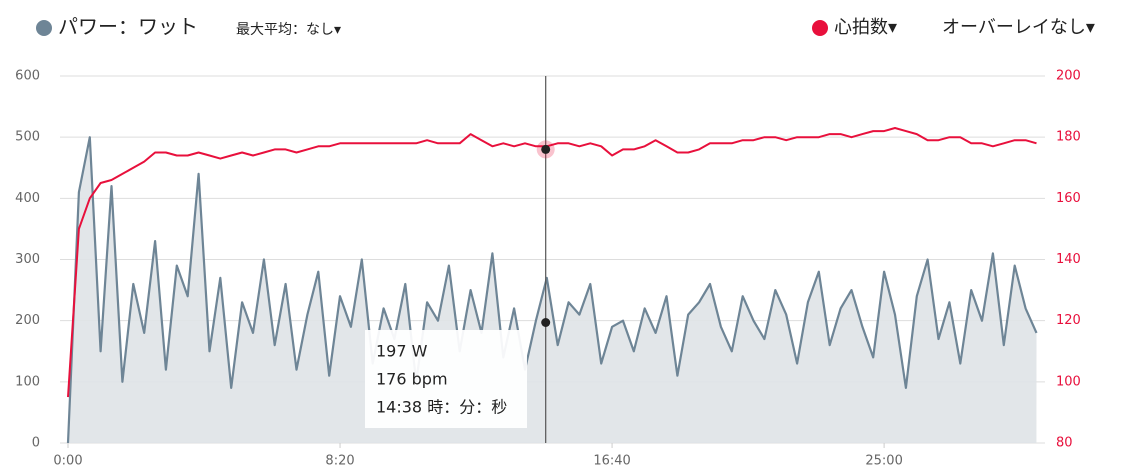 Image resolution: width=1121 pixels, height=476 pixels. What do you see at coordinates (1068, 76) in the screenshot?
I see `y2-tick-label: 200` at bounding box center [1068, 76].